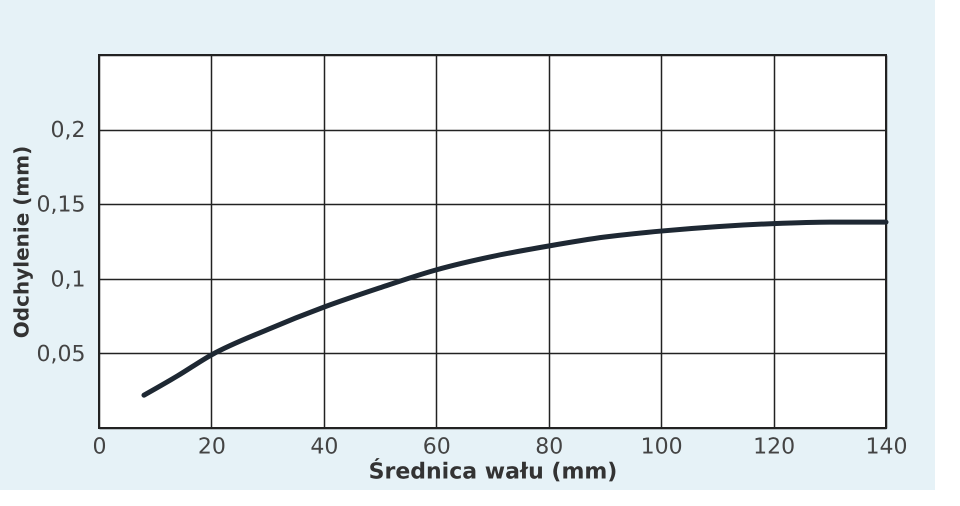 The image size is (960, 506). What do you see at coordinates (887, 447) in the screenshot?
I see `x-tick-label: 140` at bounding box center [887, 447].